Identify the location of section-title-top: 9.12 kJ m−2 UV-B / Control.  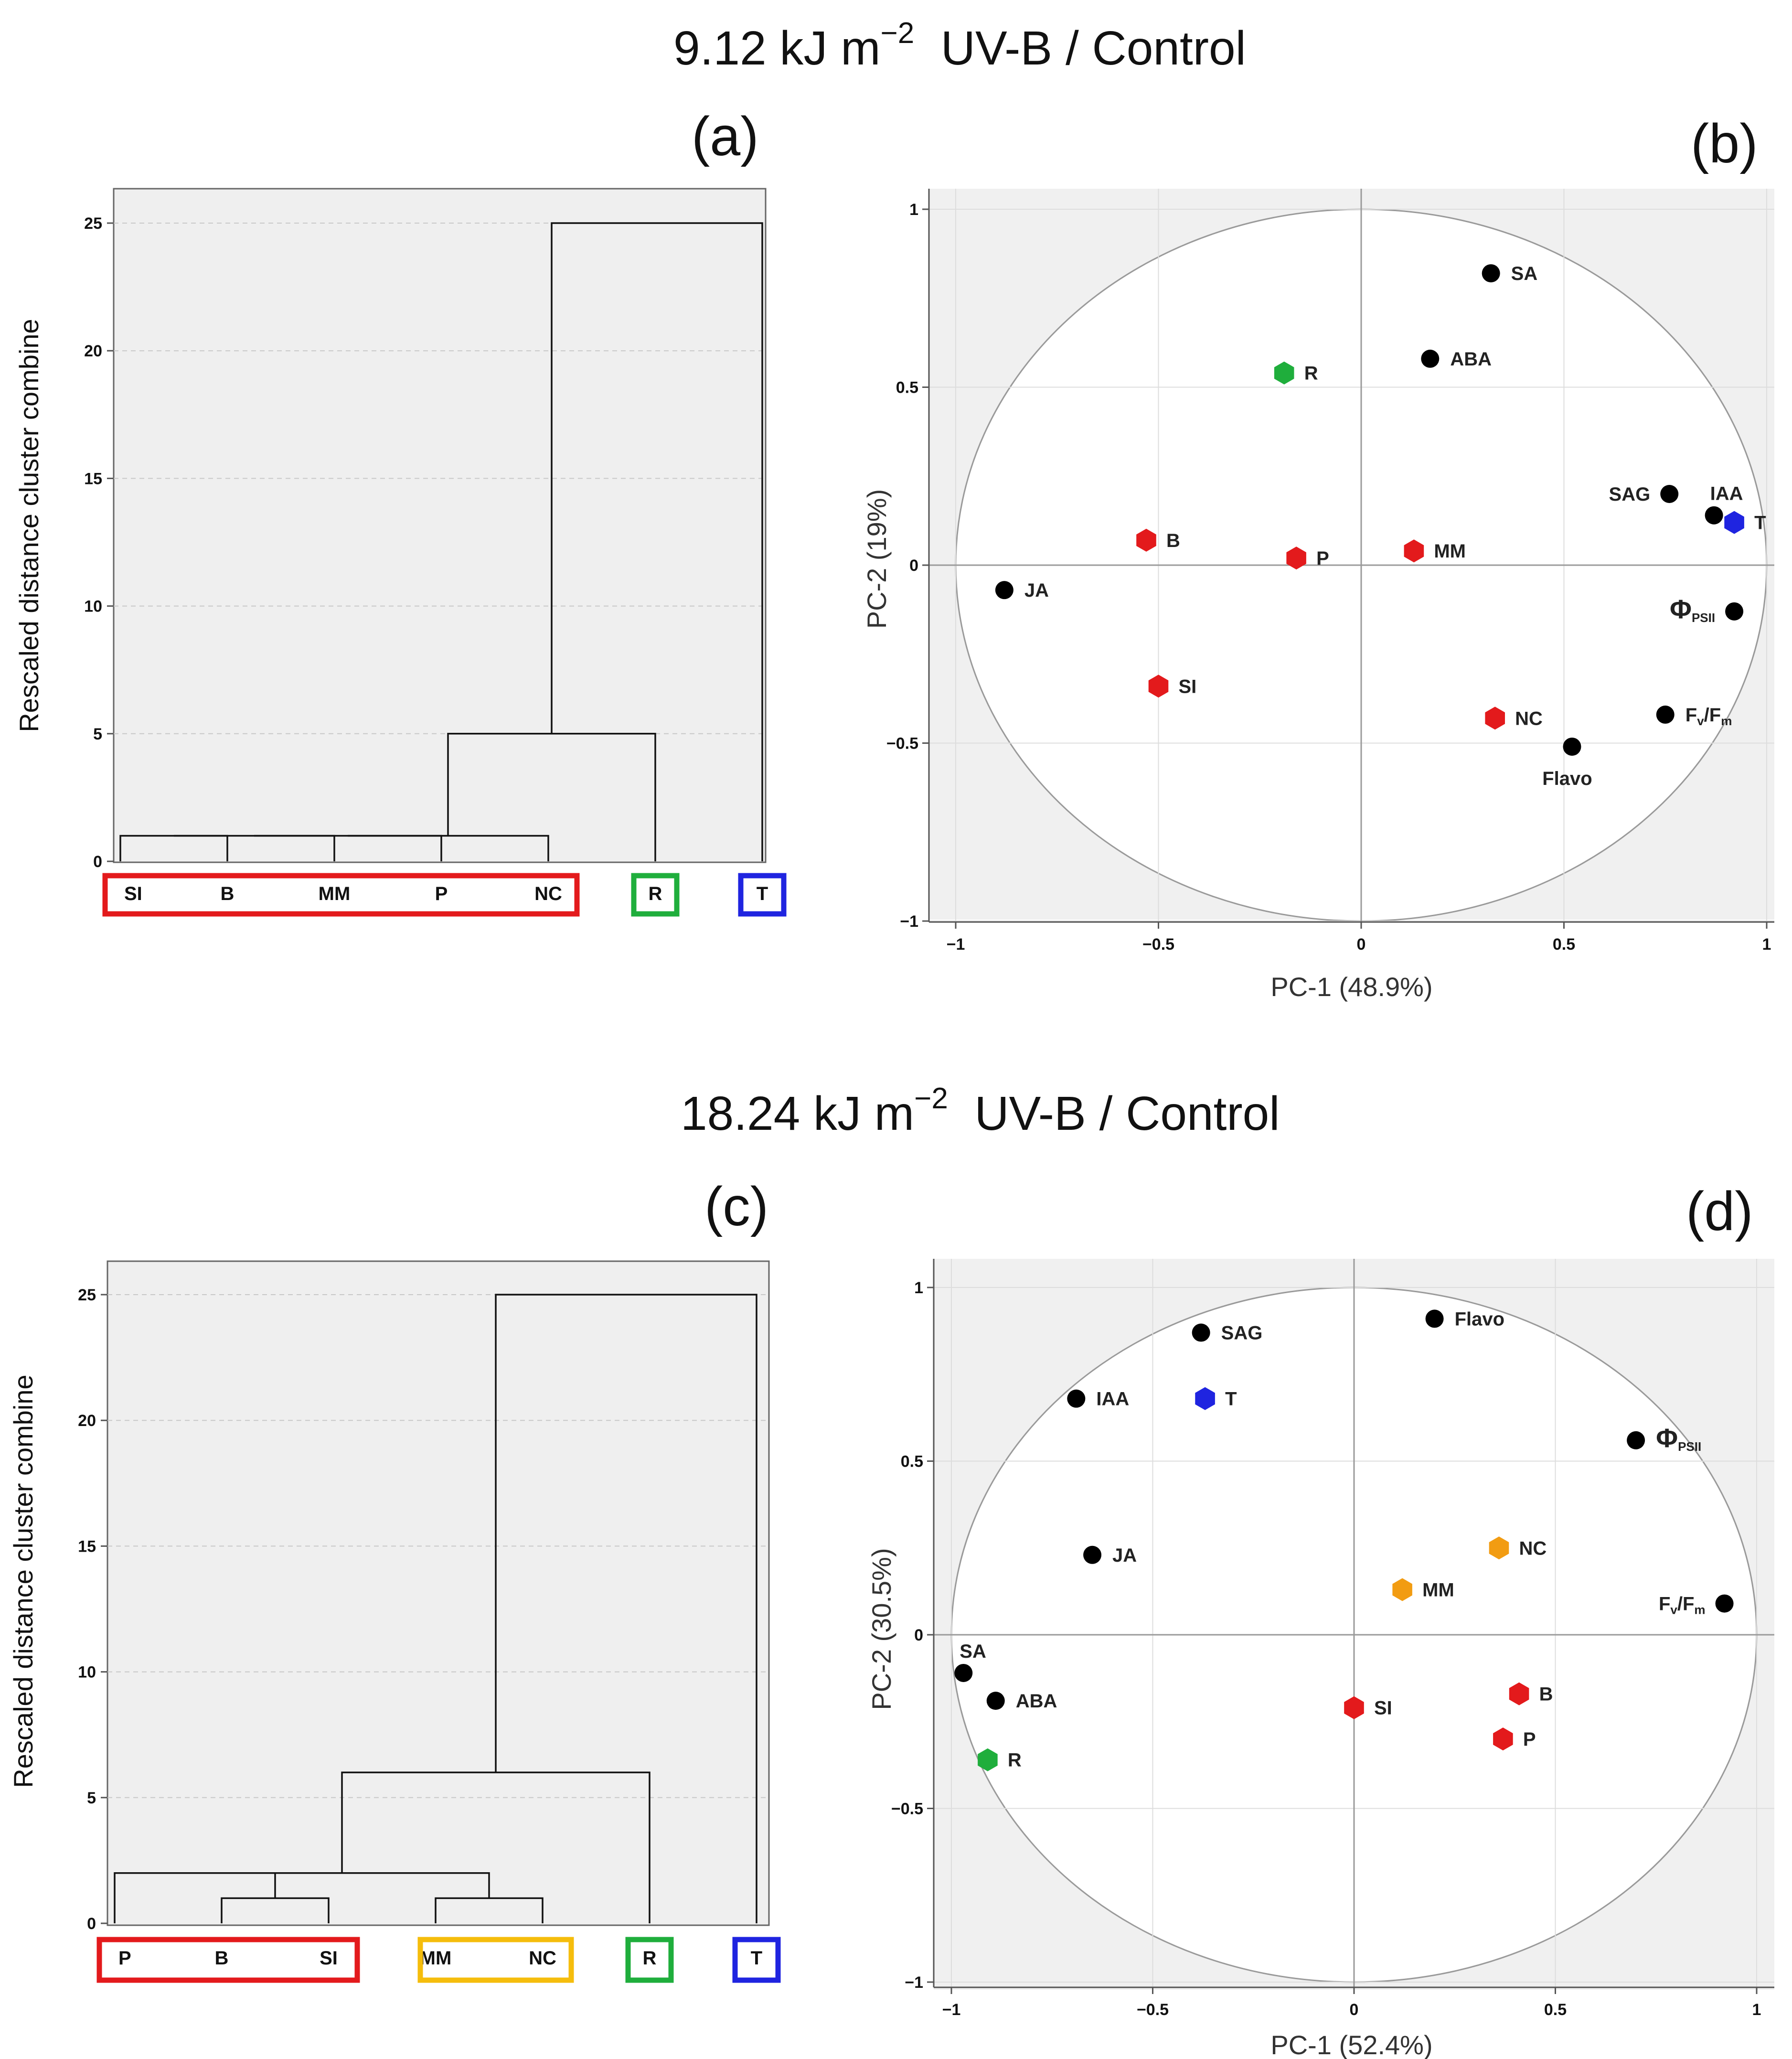
(959, 46).